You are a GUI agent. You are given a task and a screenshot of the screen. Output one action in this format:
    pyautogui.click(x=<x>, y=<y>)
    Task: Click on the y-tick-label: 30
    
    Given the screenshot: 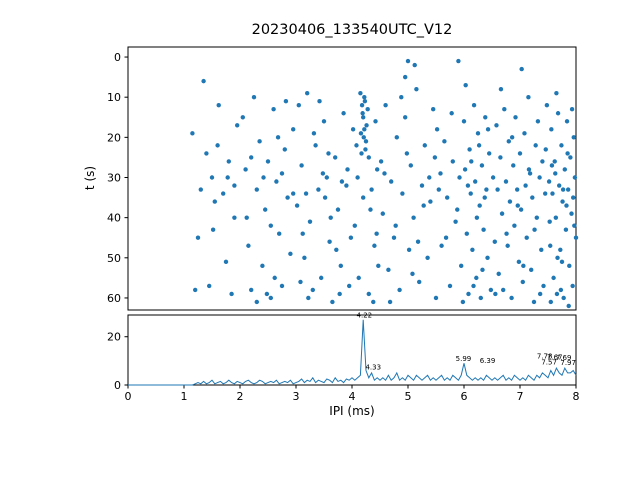 What is the action you would take?
    pyautogui.click(x=114, y=177)
    